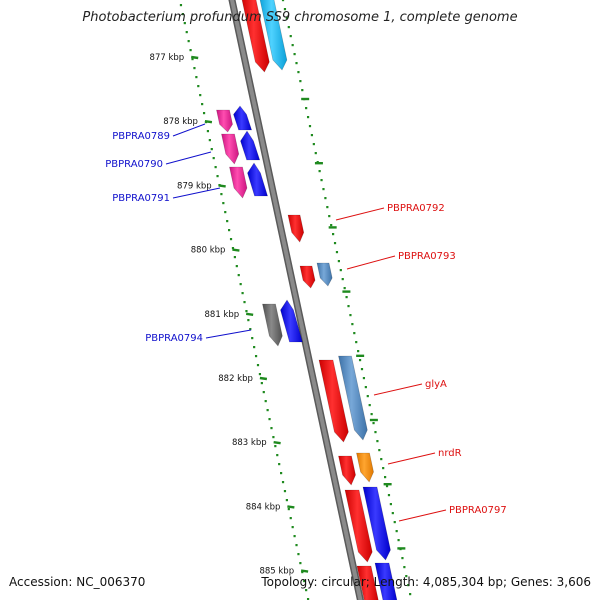 This screenshot has width=600, height=600. What do you see at coordinates (416, 208) in the screenshot?
I see `gene-label-pbpra0792: PBPRA0792` at bounding box center [416, 208].